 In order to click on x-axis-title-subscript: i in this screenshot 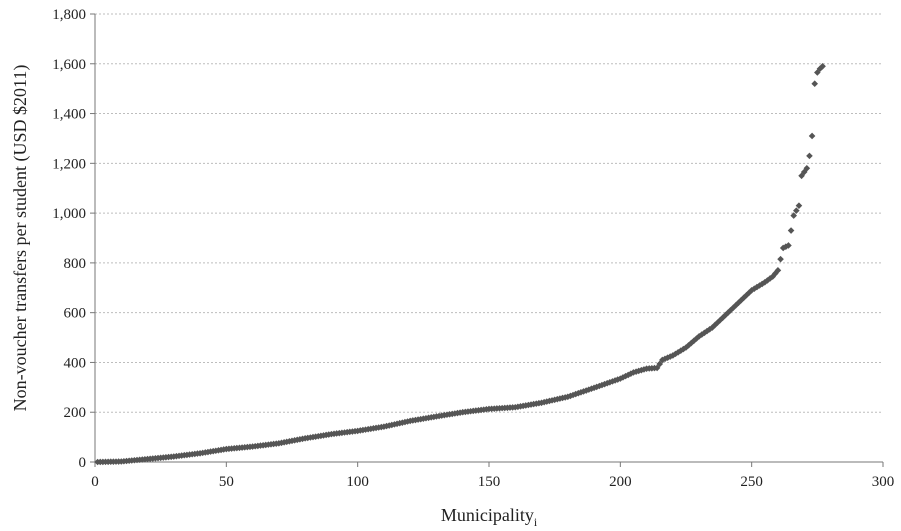, I will do `click(536, 522)`.